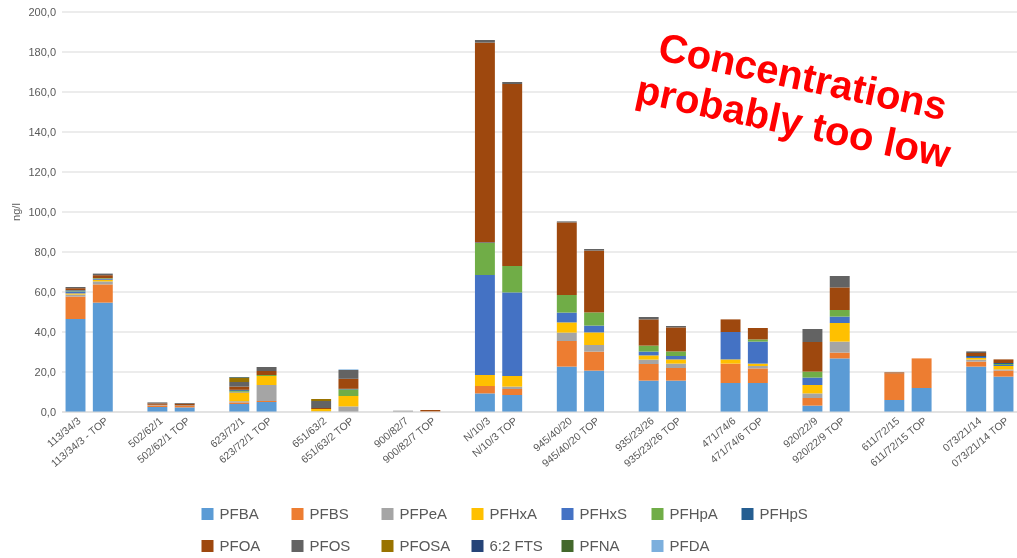  What do you see at coordinates (603, 514) in the screenshot?
I see `legend-label: PFHxS` at bounding box center [603, 514].